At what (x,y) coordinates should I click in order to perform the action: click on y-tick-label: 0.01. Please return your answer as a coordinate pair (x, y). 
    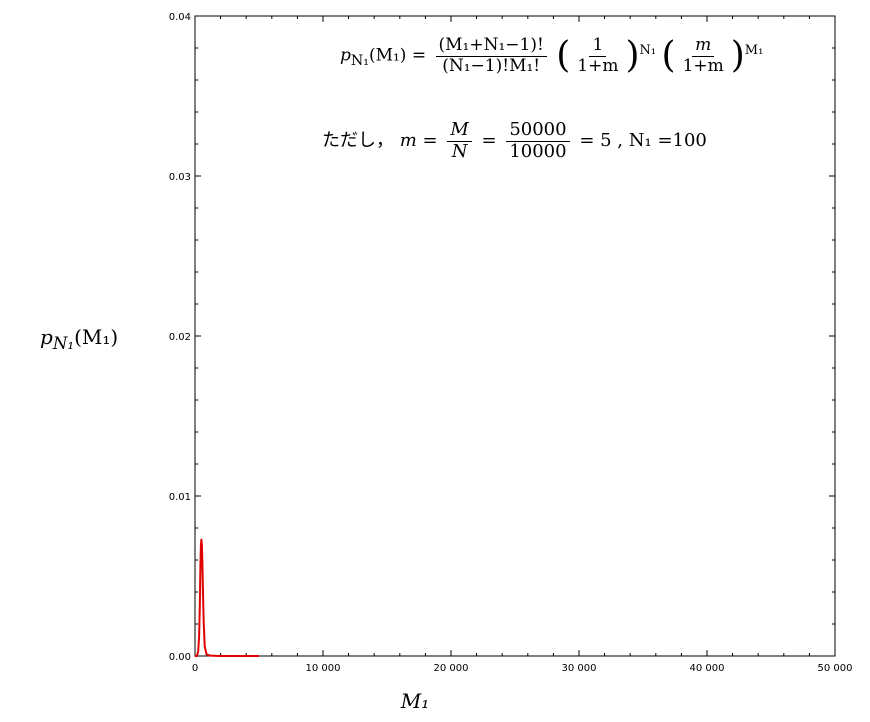
    Looking at the image, I should click on (180, 497).